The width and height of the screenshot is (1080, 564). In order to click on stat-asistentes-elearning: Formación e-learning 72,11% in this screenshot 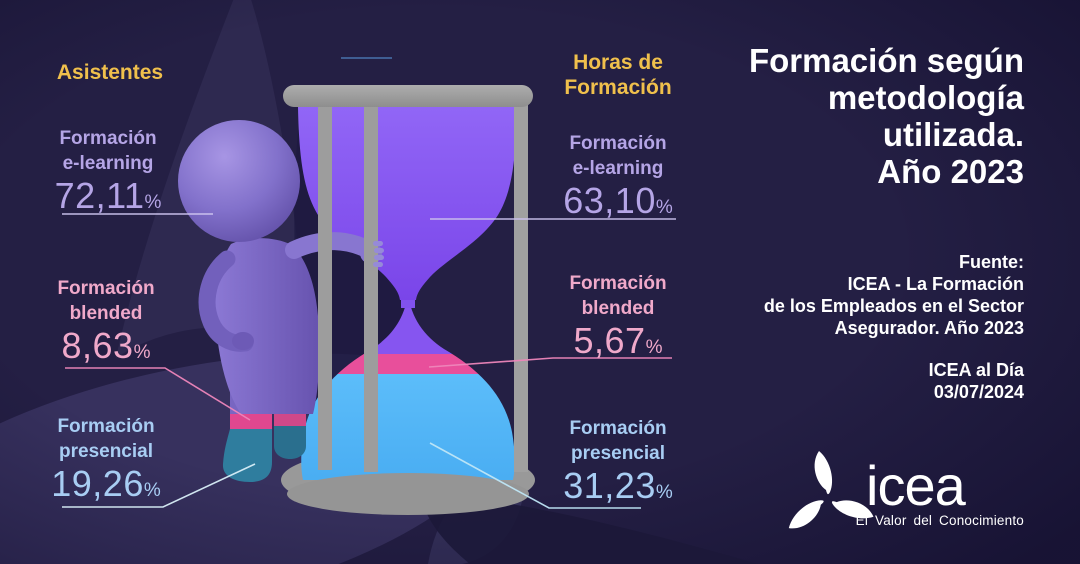, I will do `click(108, 174)`.